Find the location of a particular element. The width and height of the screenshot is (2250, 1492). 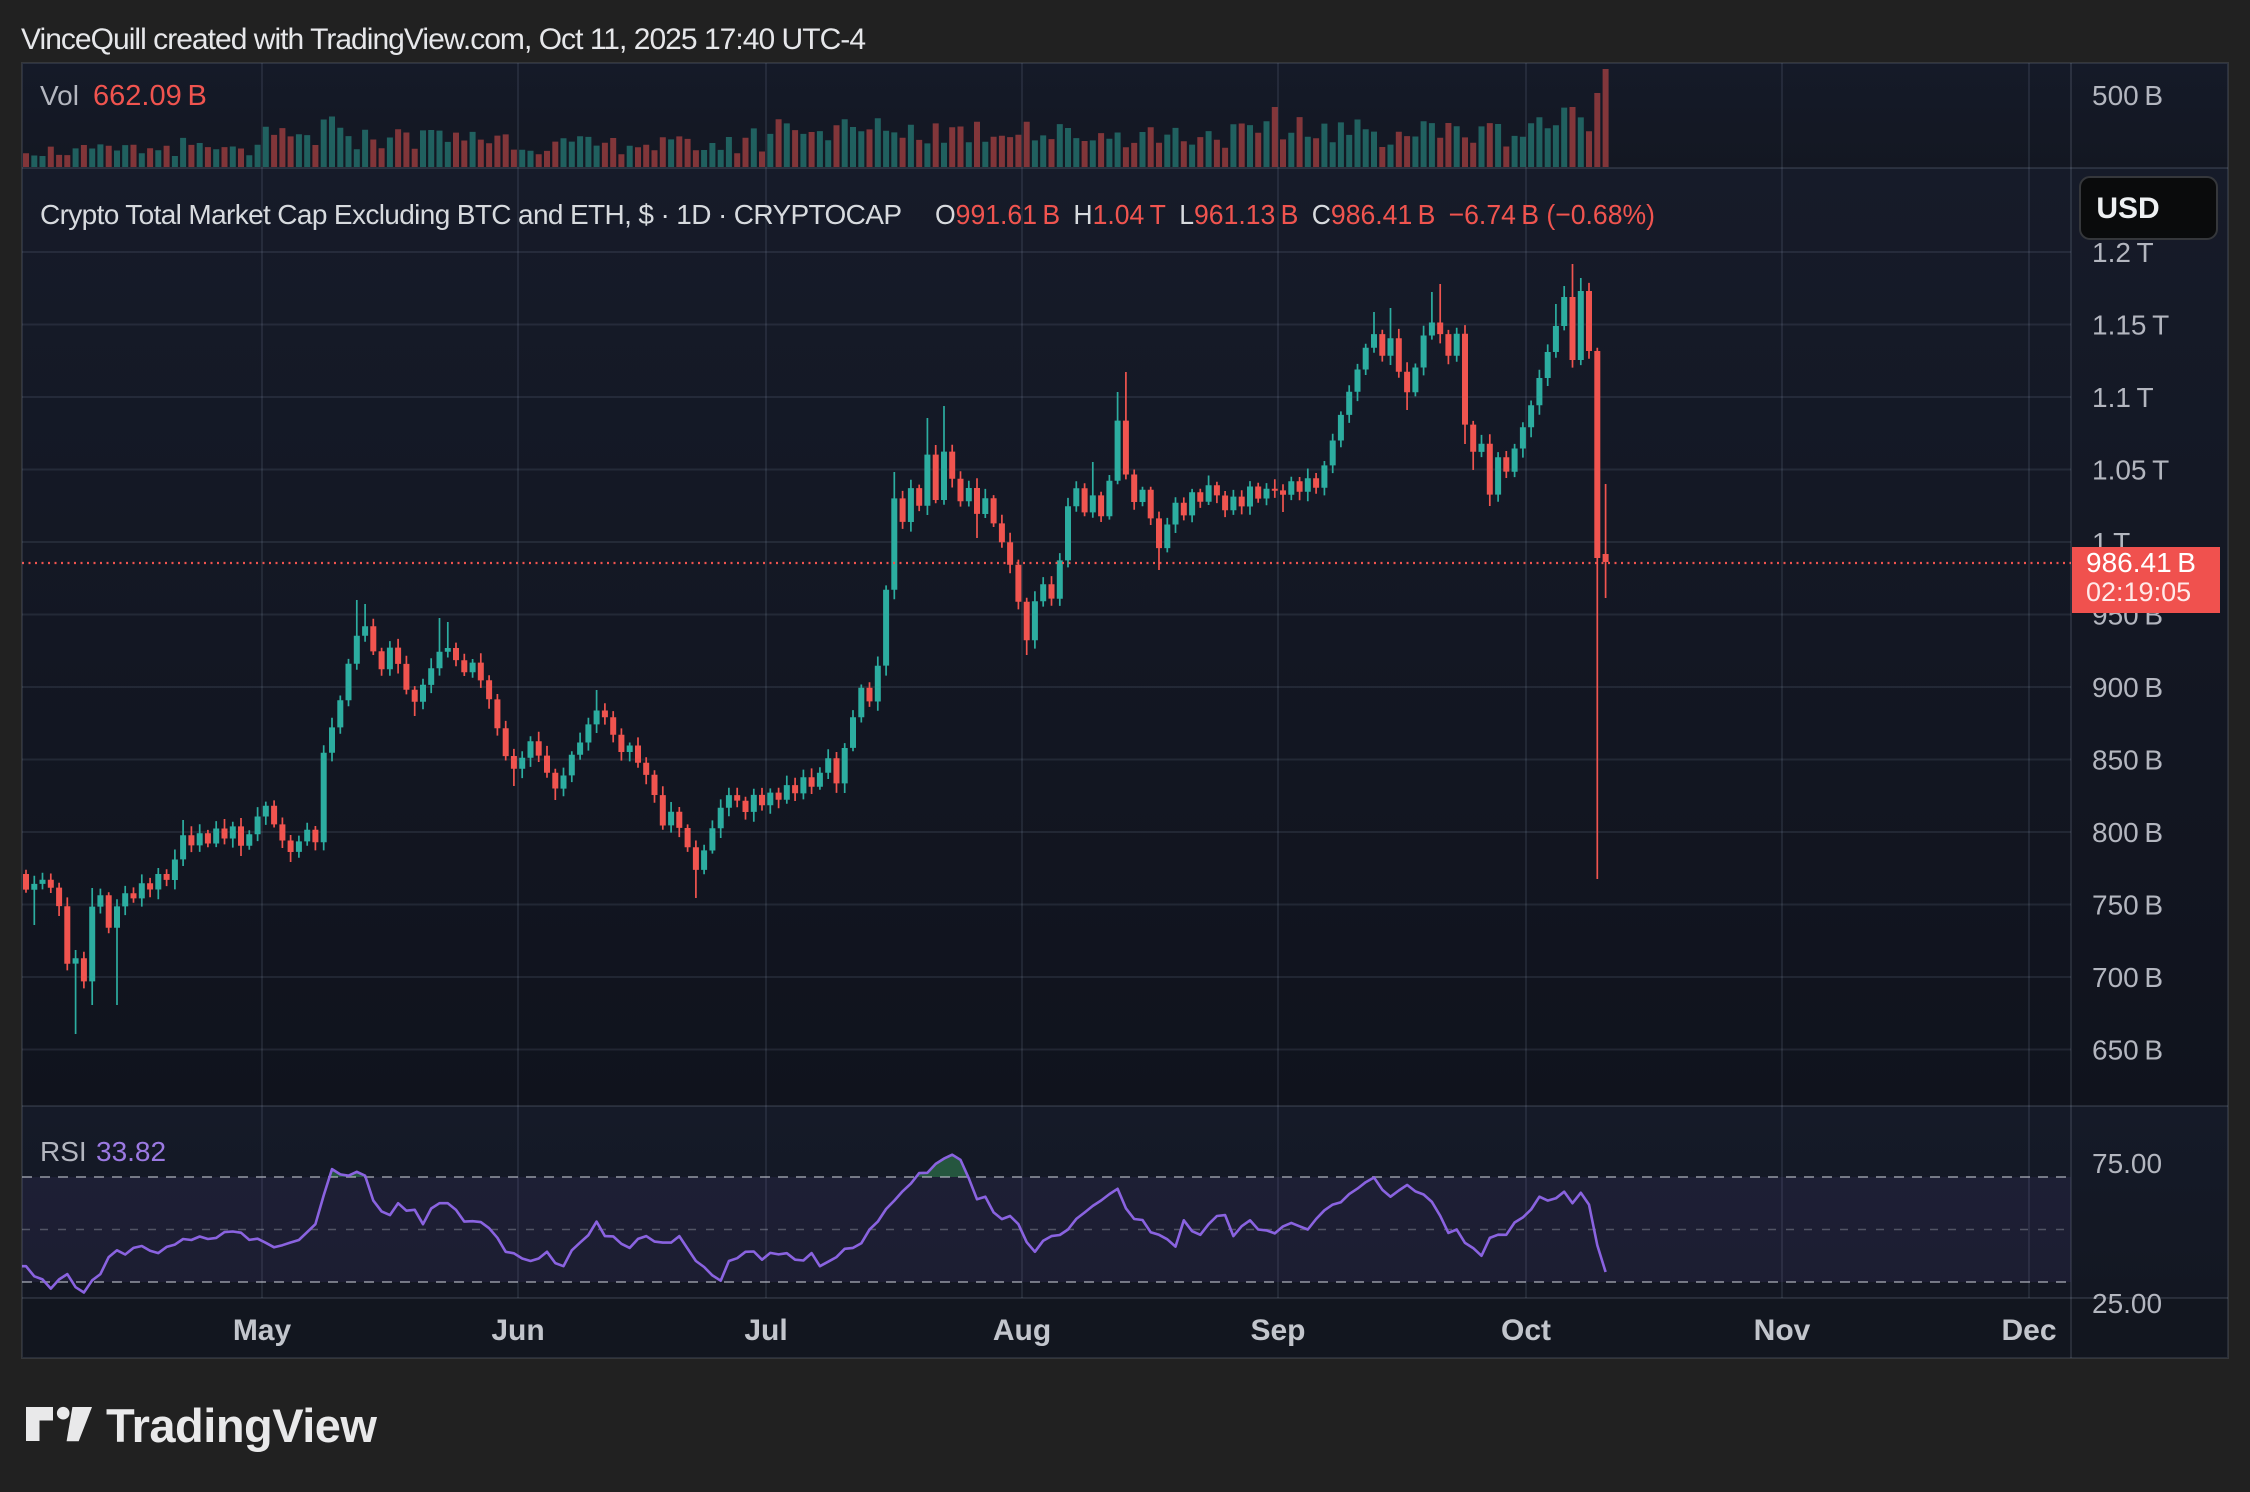

svg-text: 33.82 is located at coordinates (131, 1151).